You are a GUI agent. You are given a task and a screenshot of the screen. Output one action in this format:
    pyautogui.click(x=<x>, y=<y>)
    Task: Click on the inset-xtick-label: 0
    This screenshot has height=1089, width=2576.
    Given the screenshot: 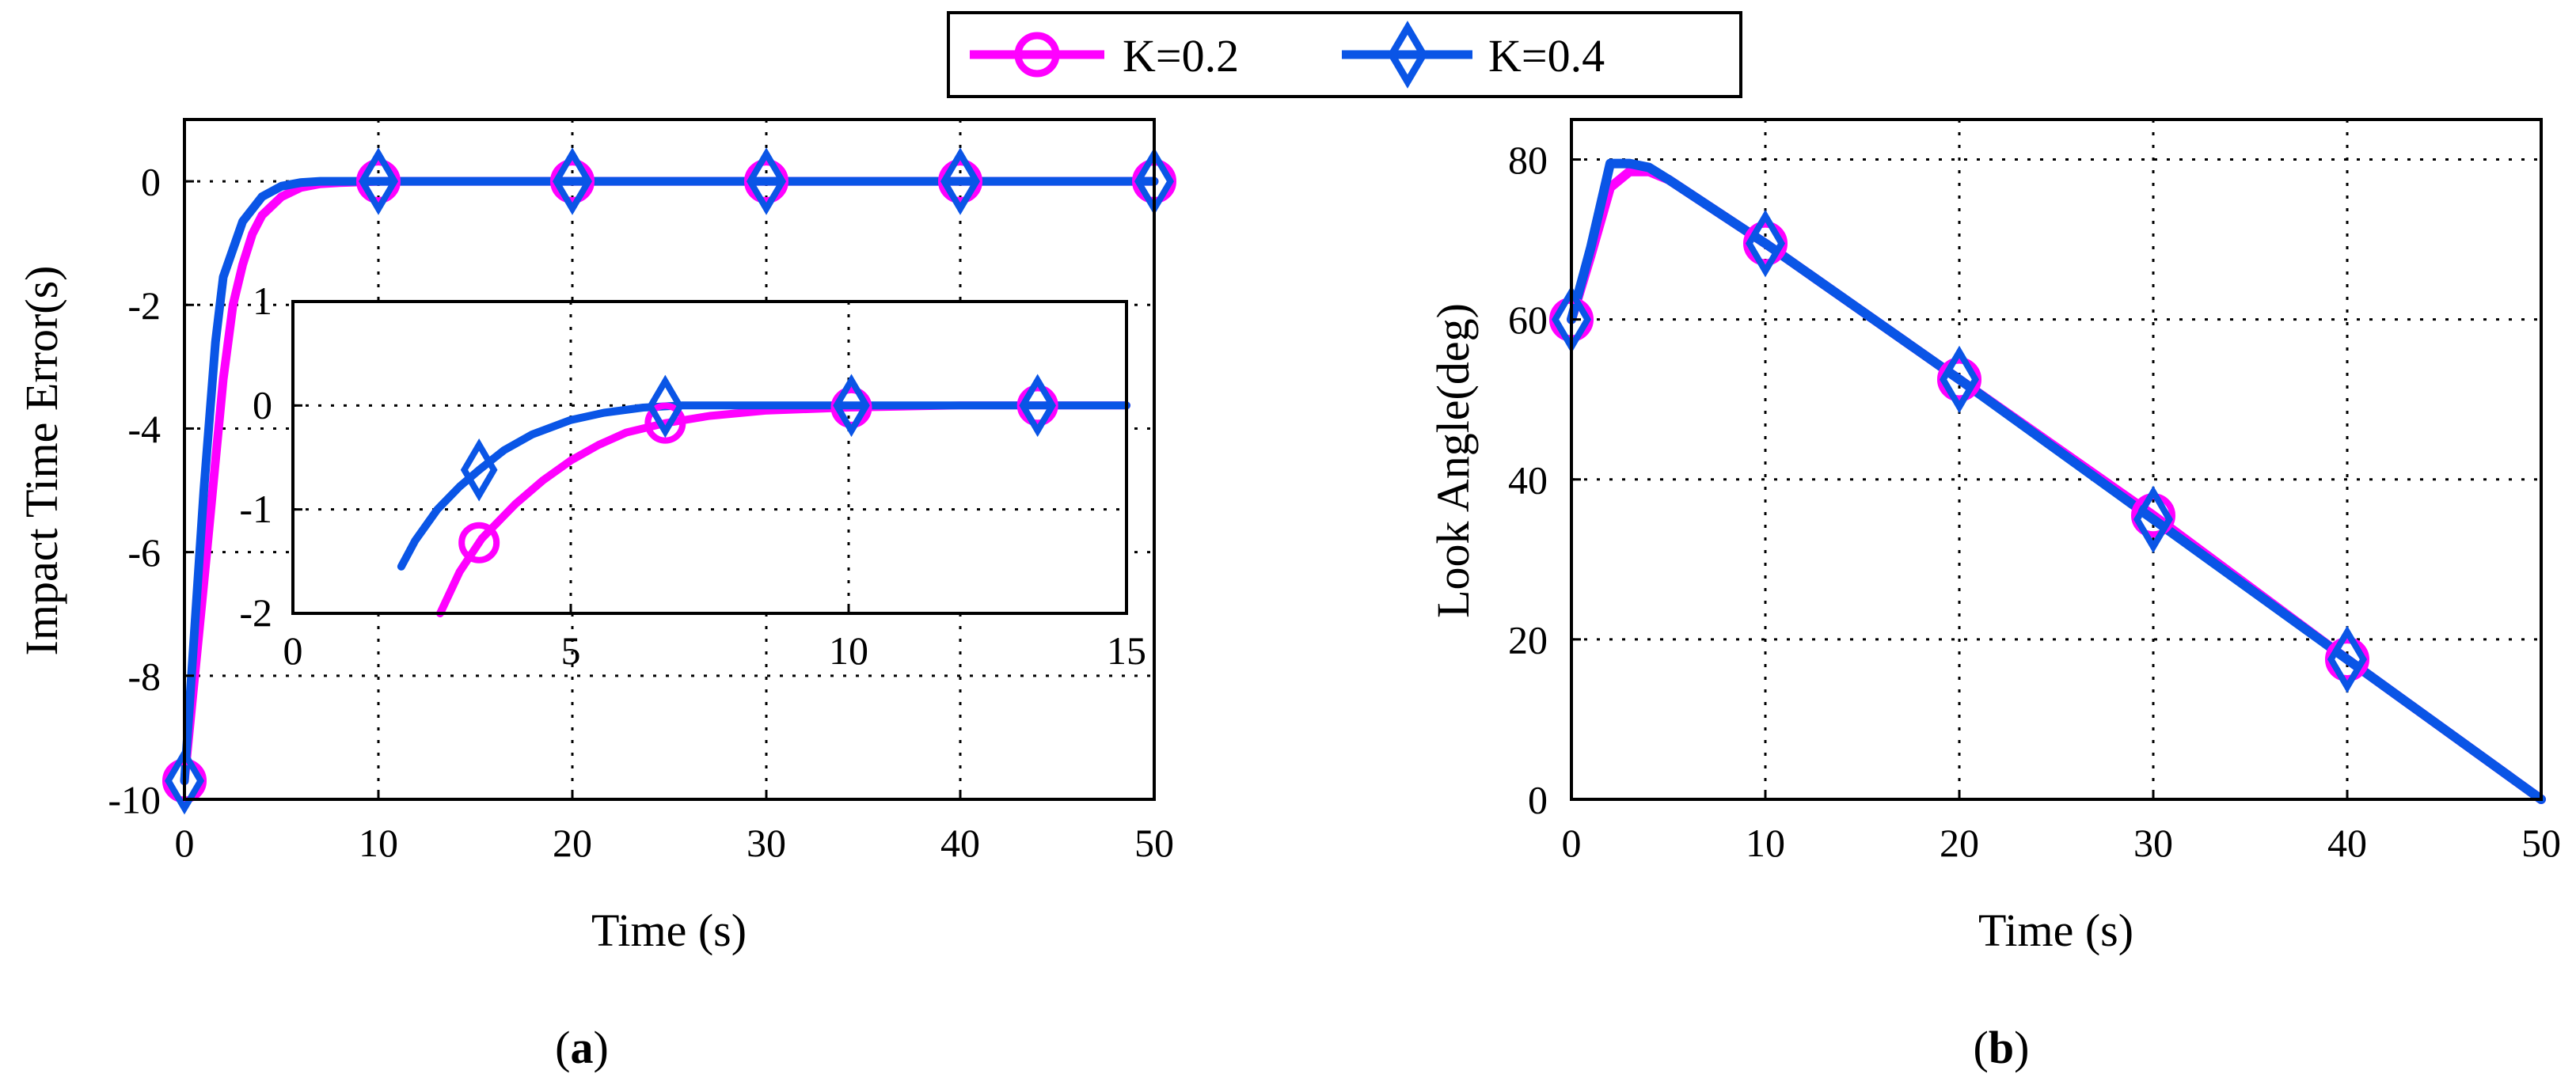 What is the action you would take?
    pyautogui.click(x=293, y=650)
    